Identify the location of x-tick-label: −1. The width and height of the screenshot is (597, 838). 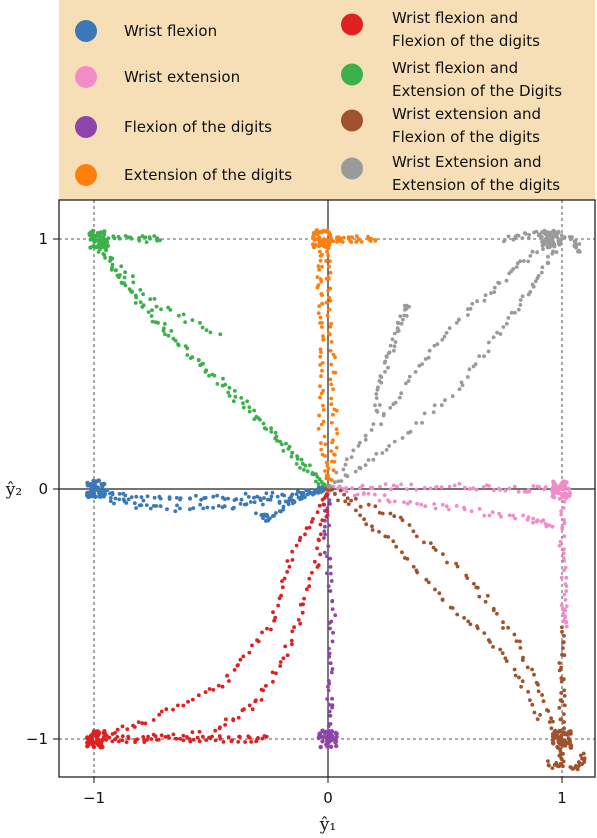
(94, 798).